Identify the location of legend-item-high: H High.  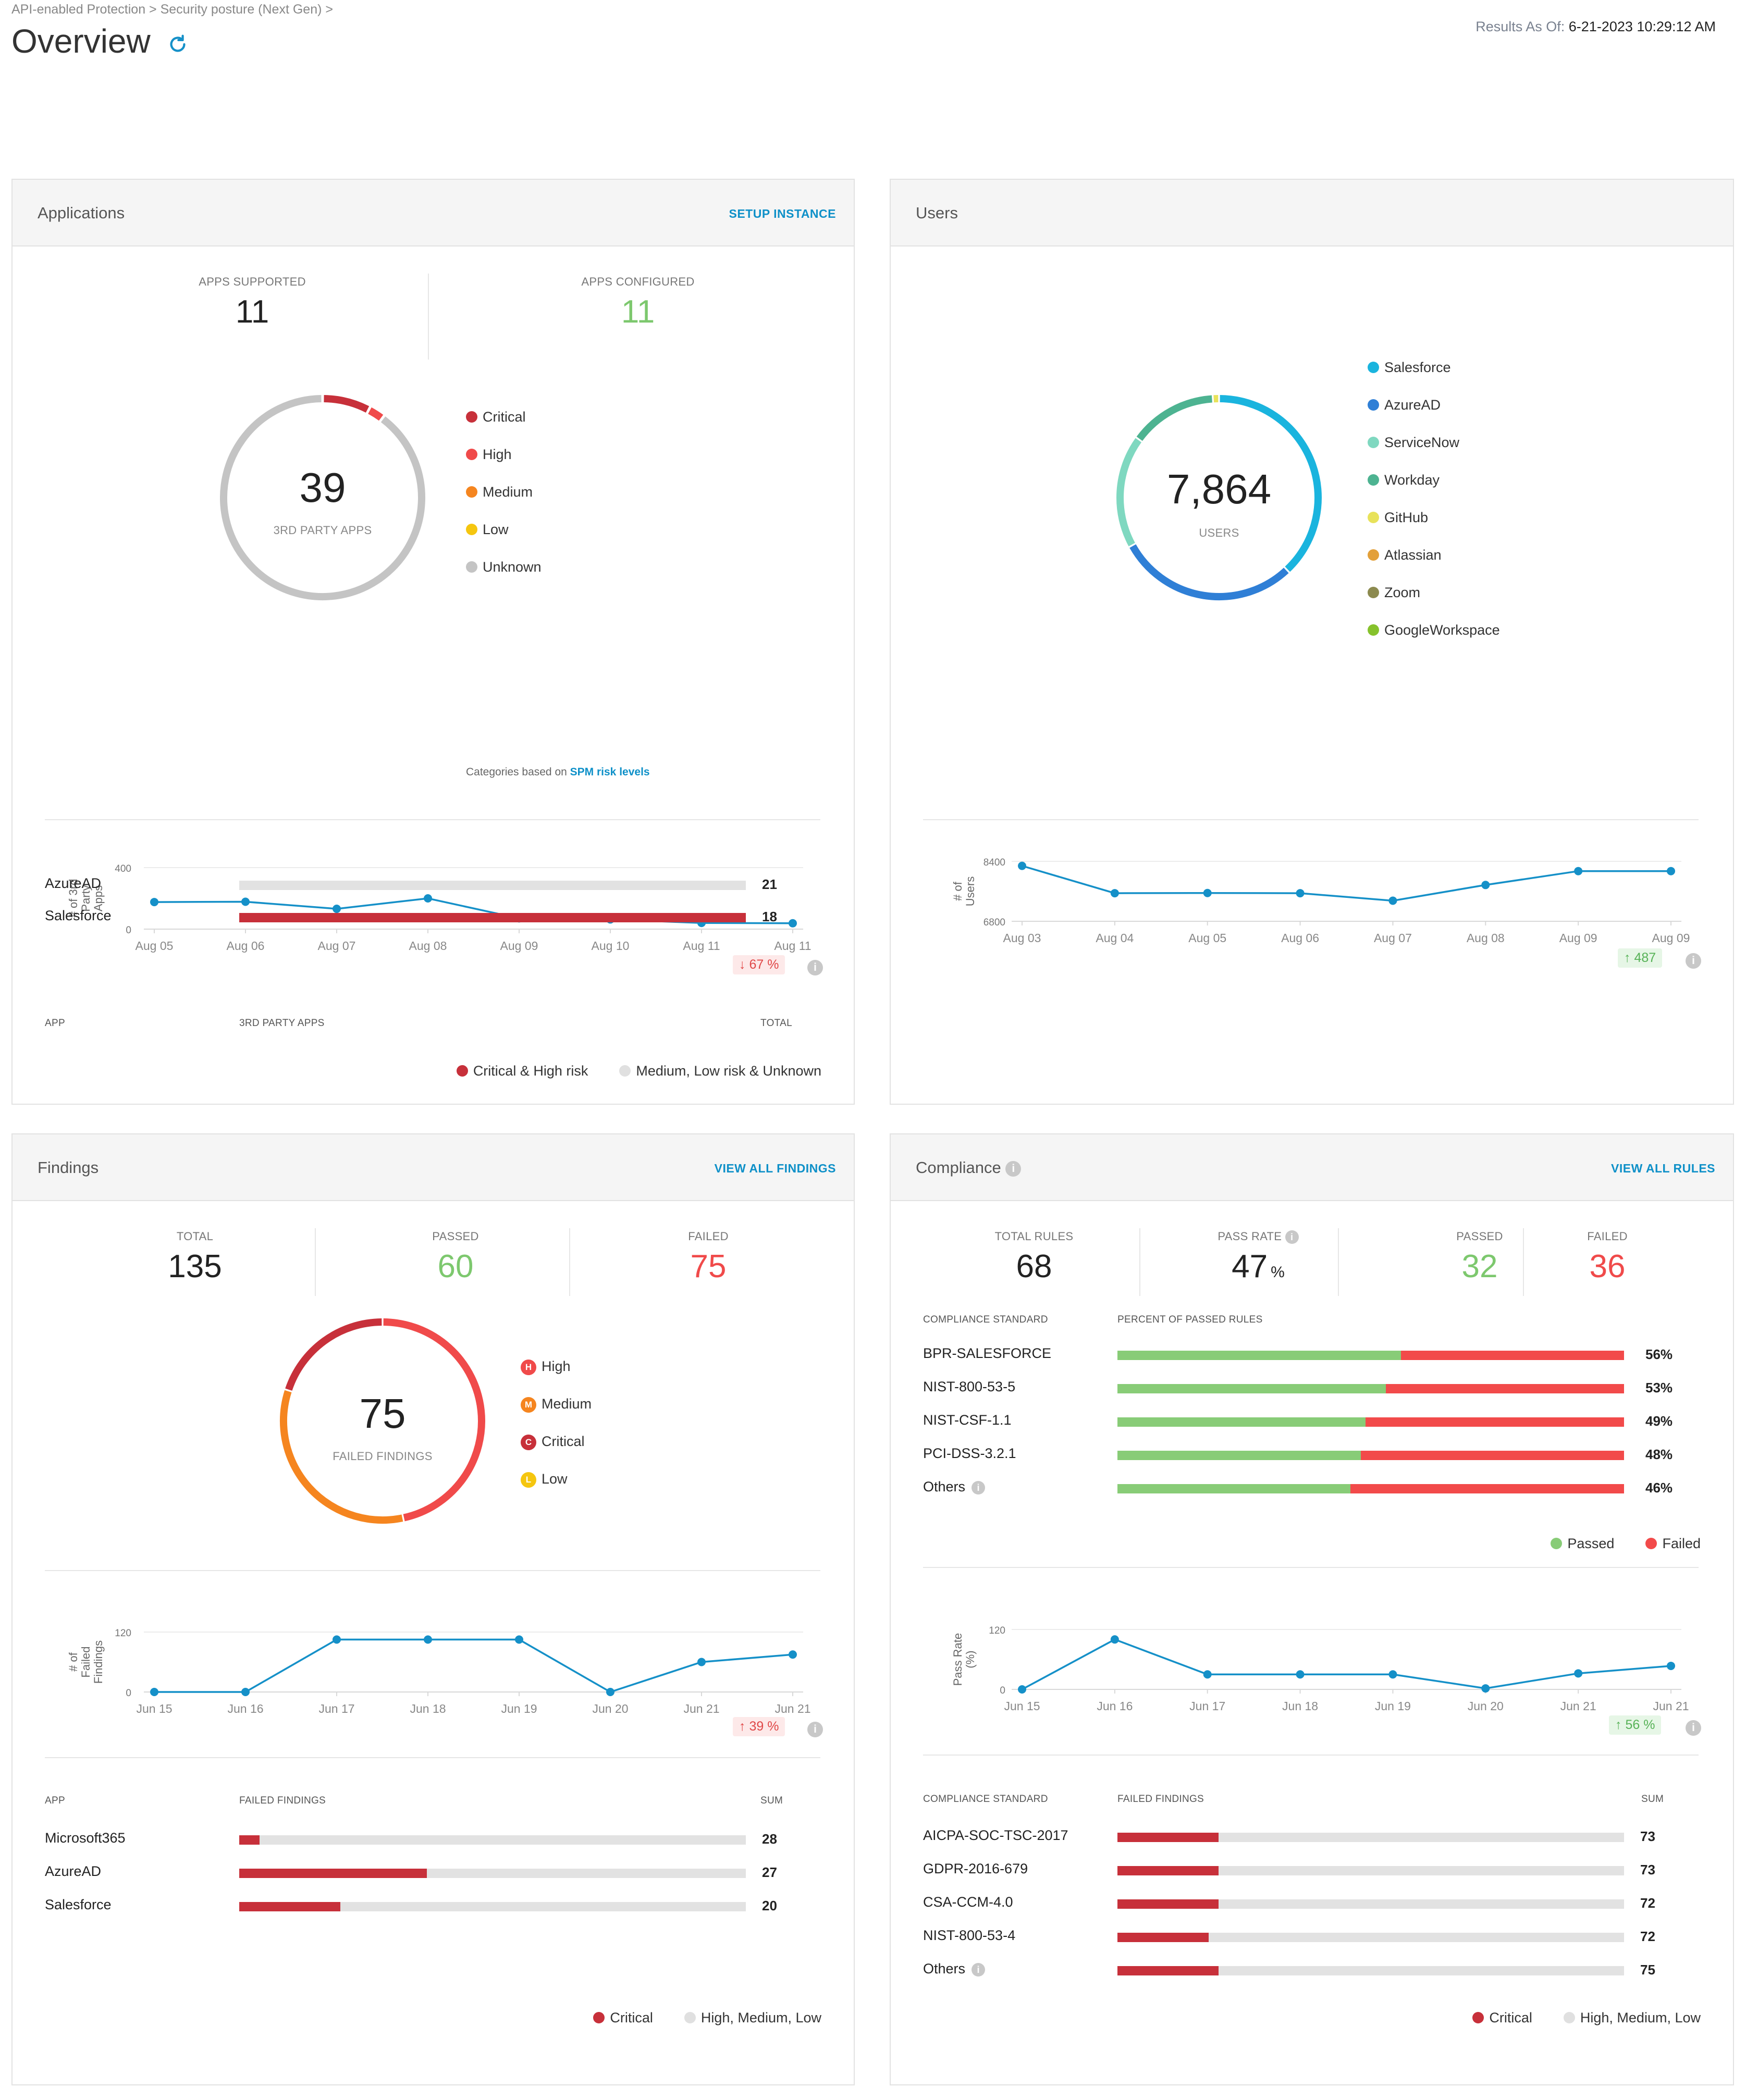
(546, 1366).